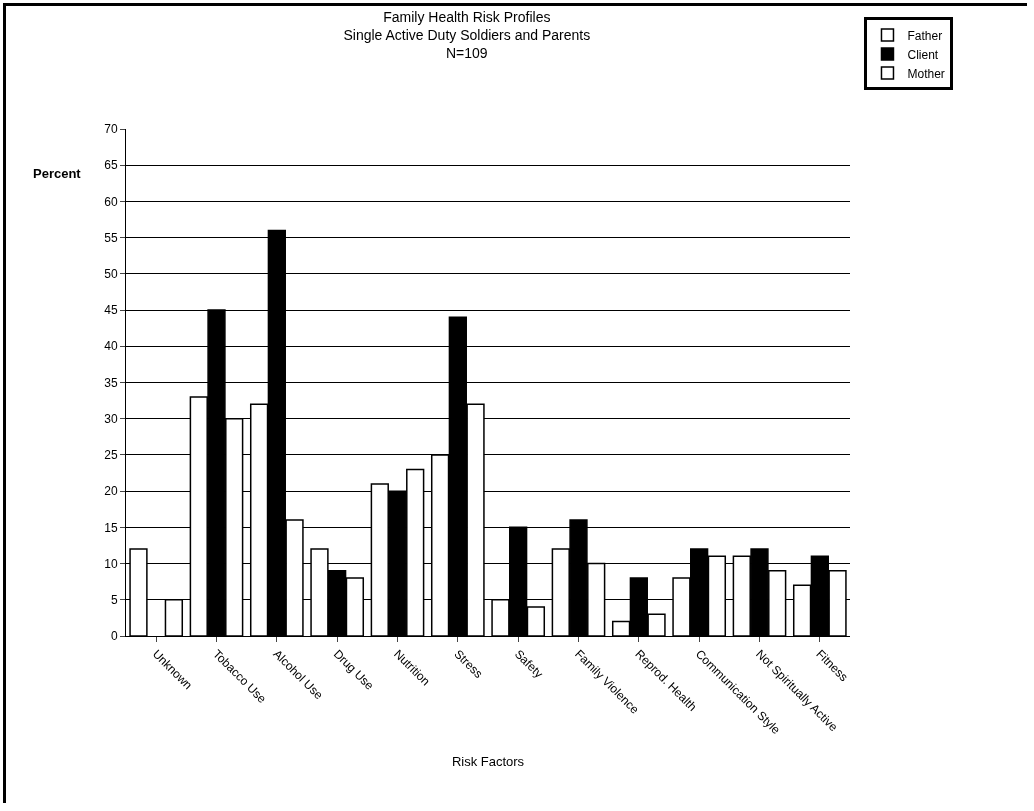 The image size is (1034, 811). I want to click on y-tick-label: 65, so click(111, 165).